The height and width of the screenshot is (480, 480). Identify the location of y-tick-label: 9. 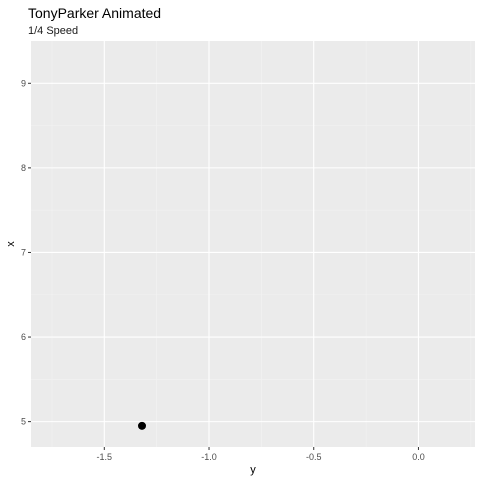
(23, 83).